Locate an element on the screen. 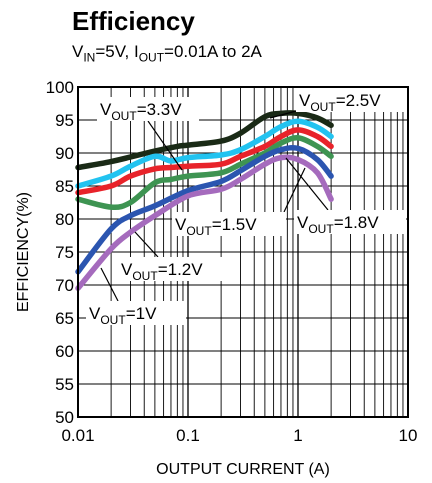 The height and width of the screenshot is (483, 432). x-tick-labels: 0.01 0.1 1 10 is located at coordinates (239, 435).